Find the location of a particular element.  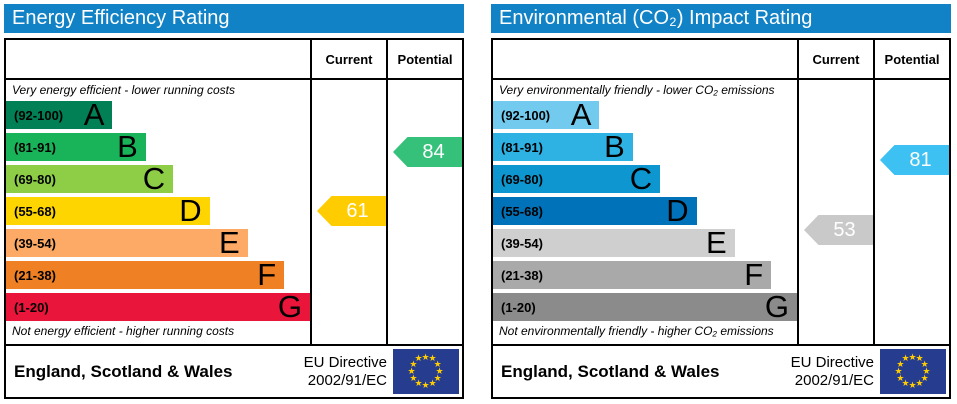

band-letter: F is located at coordinates (754, 274).